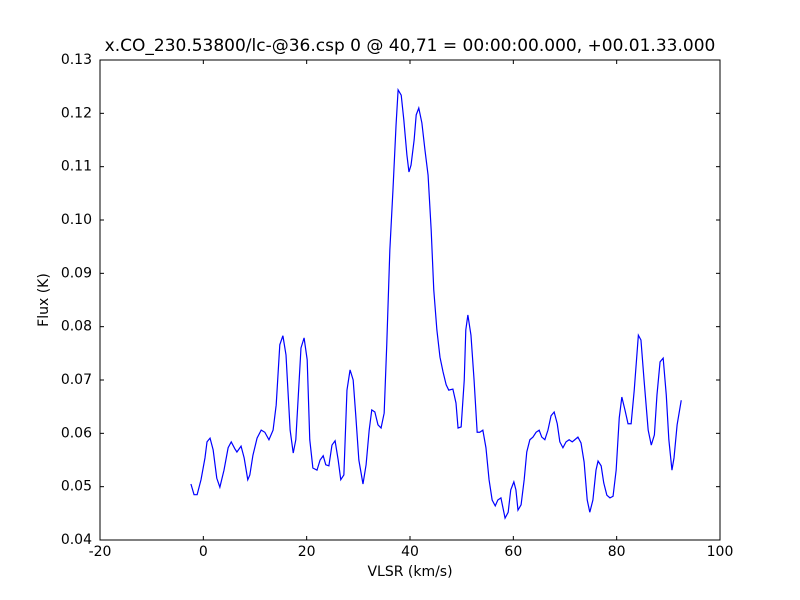 The width and height of the screenshot is (800, 600). I want to click on x-tick-label: -20, so click(100, 552).